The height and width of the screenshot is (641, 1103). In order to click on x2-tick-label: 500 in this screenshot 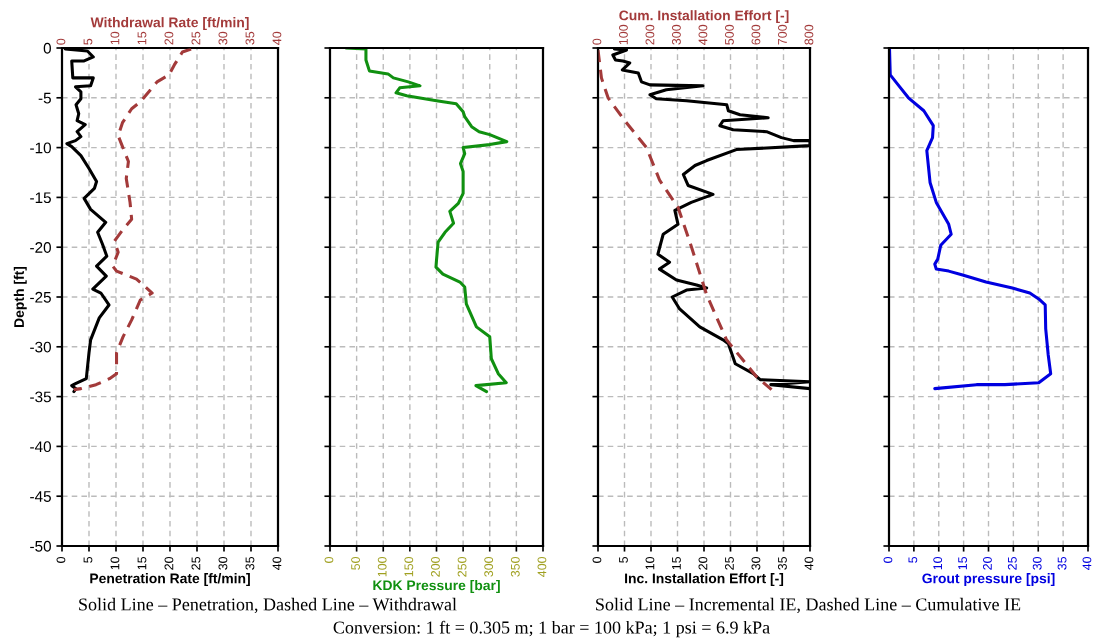, I will do `click(729, 34)`.